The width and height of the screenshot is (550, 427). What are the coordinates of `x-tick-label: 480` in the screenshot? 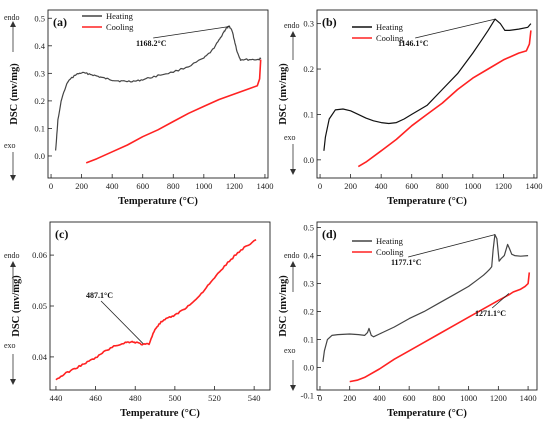 It's located at (135, 398).